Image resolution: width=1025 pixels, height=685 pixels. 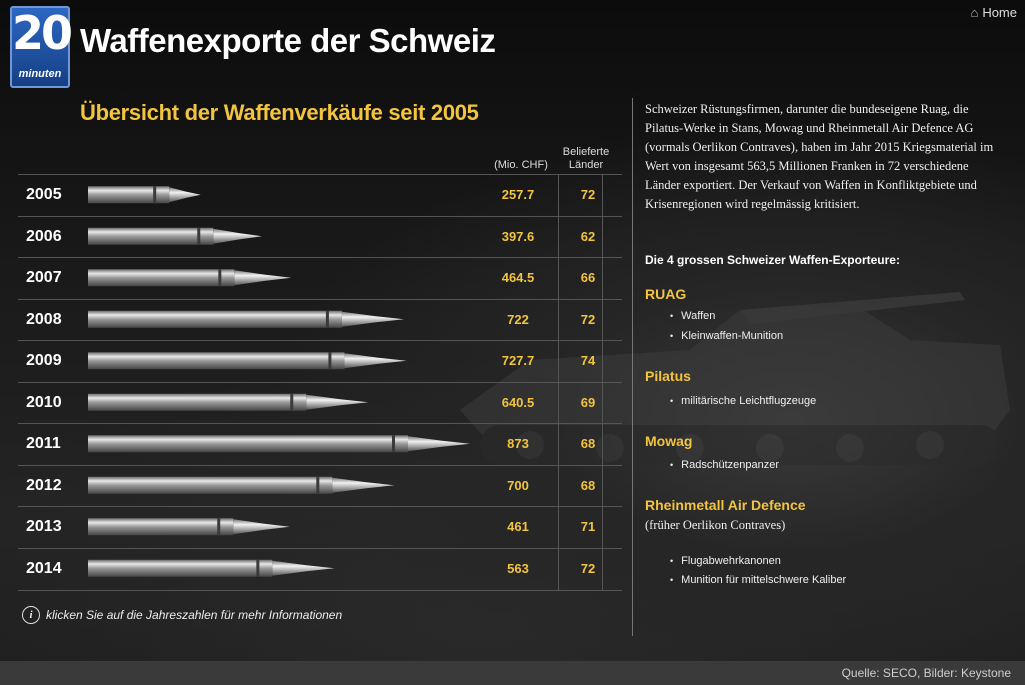 I want to click on exporter-name: Mowag, so click(x=669, y=441).